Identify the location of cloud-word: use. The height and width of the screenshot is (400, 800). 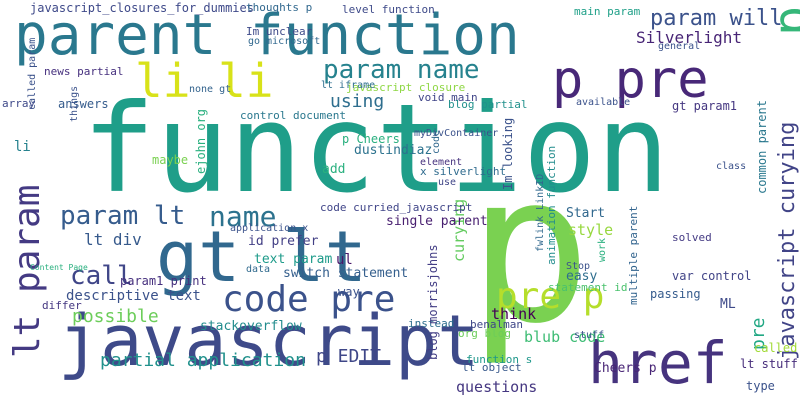
(447, 182).